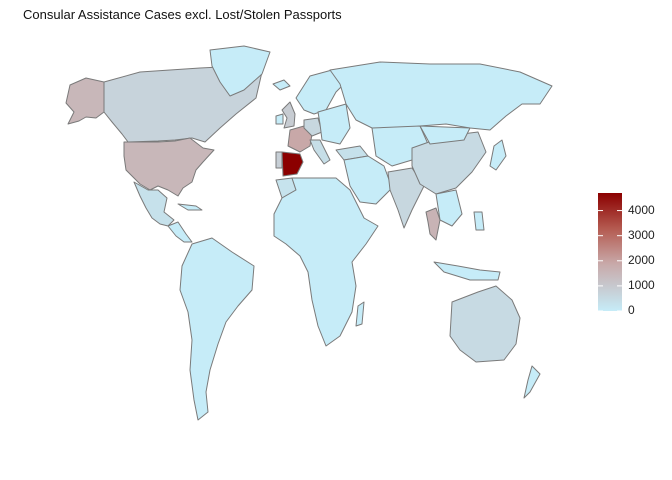 The height and width of the screenshot is (480, 672). What do you see at coordinates (279, 160) in the screenshot?
I see `region-portugal` at bounding box center [279, 160].